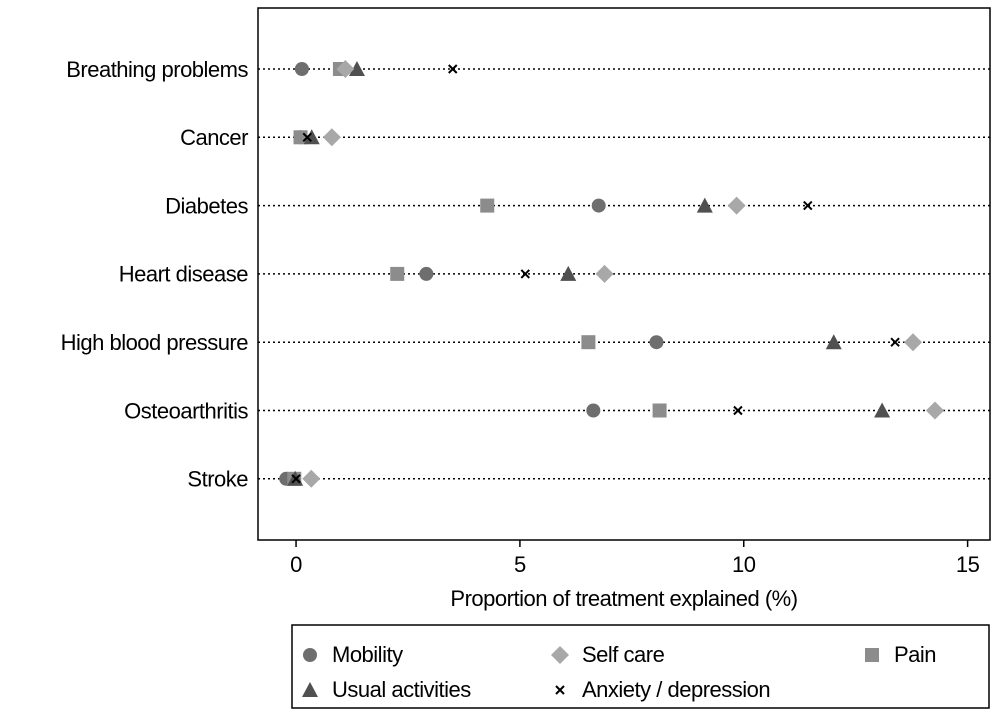 This screenshot has width=991, height=713. I want to click on y-tick-label: Diabetes, so click(206, 205).